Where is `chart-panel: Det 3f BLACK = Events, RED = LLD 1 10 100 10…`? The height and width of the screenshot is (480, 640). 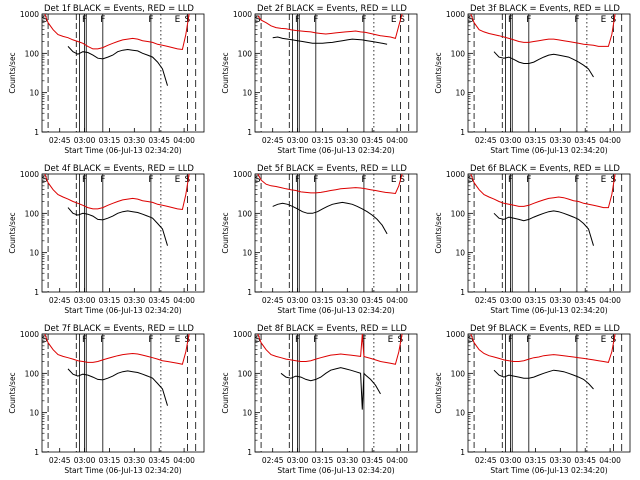 chart-panel: Det 3f BLACK = Events, RED = LLD 1 10 100 10… is located at coordinates (532, 79).